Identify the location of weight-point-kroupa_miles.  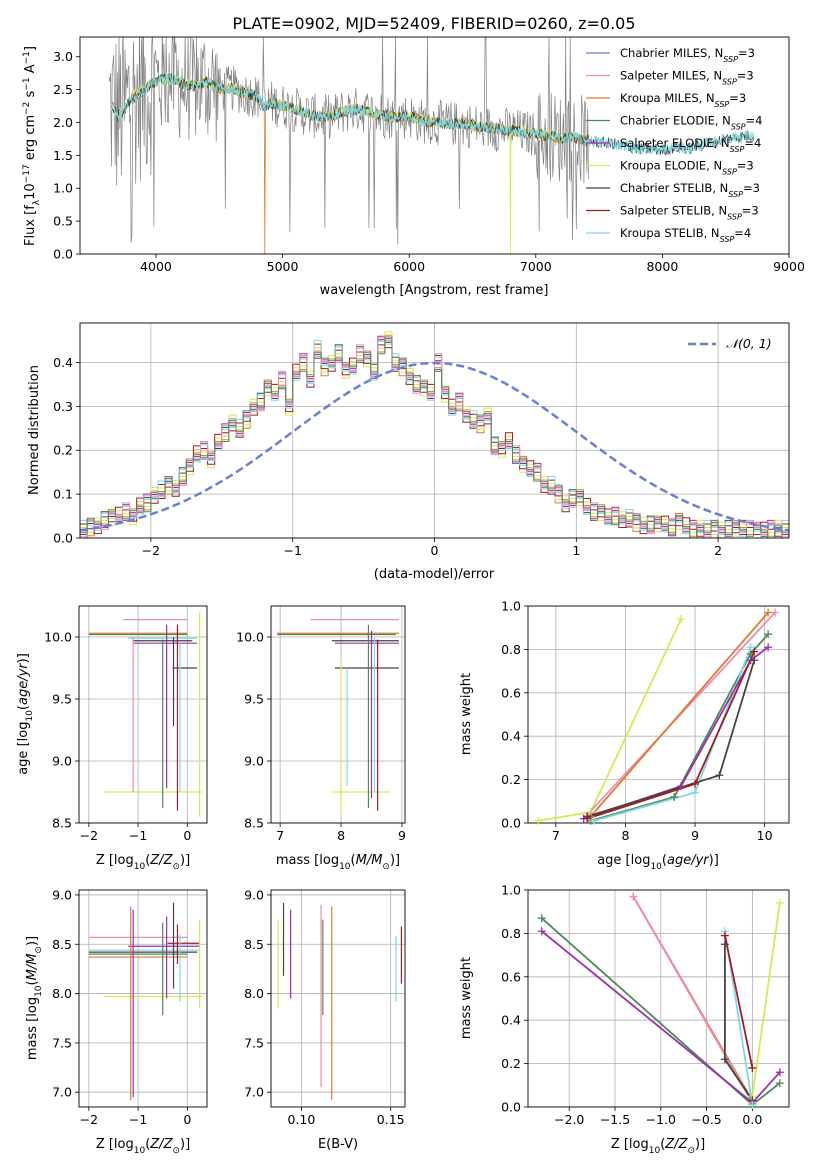
(768, 612).